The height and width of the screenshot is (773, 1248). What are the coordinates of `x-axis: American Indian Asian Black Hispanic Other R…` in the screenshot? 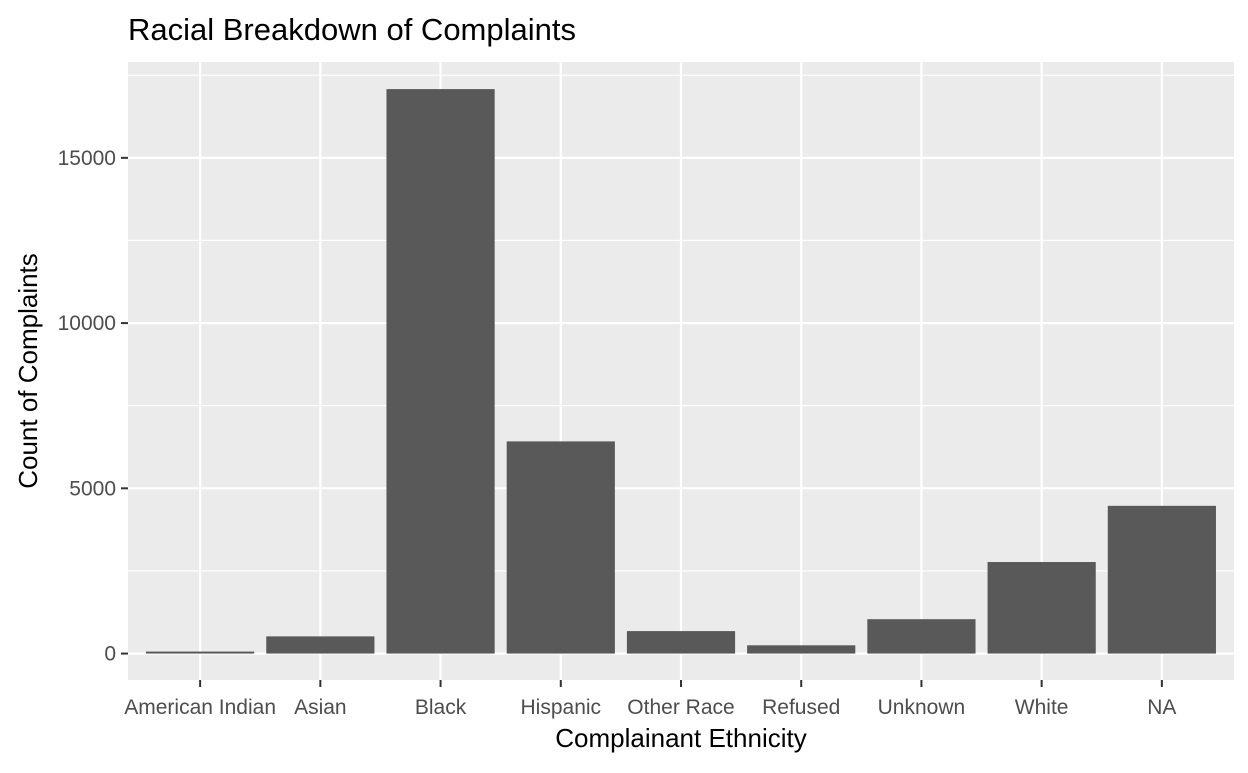 It's located at (650, 699).